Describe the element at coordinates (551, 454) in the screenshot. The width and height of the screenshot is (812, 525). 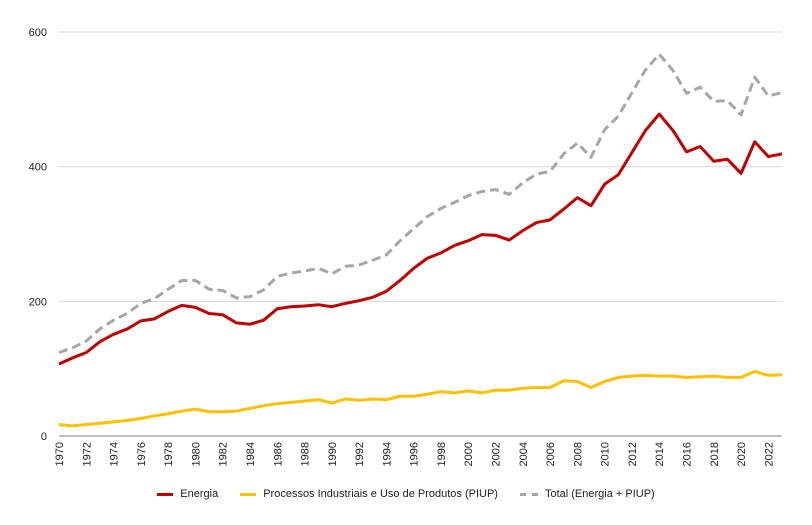
I see `x-tick-label-2006: 2006` at that location.